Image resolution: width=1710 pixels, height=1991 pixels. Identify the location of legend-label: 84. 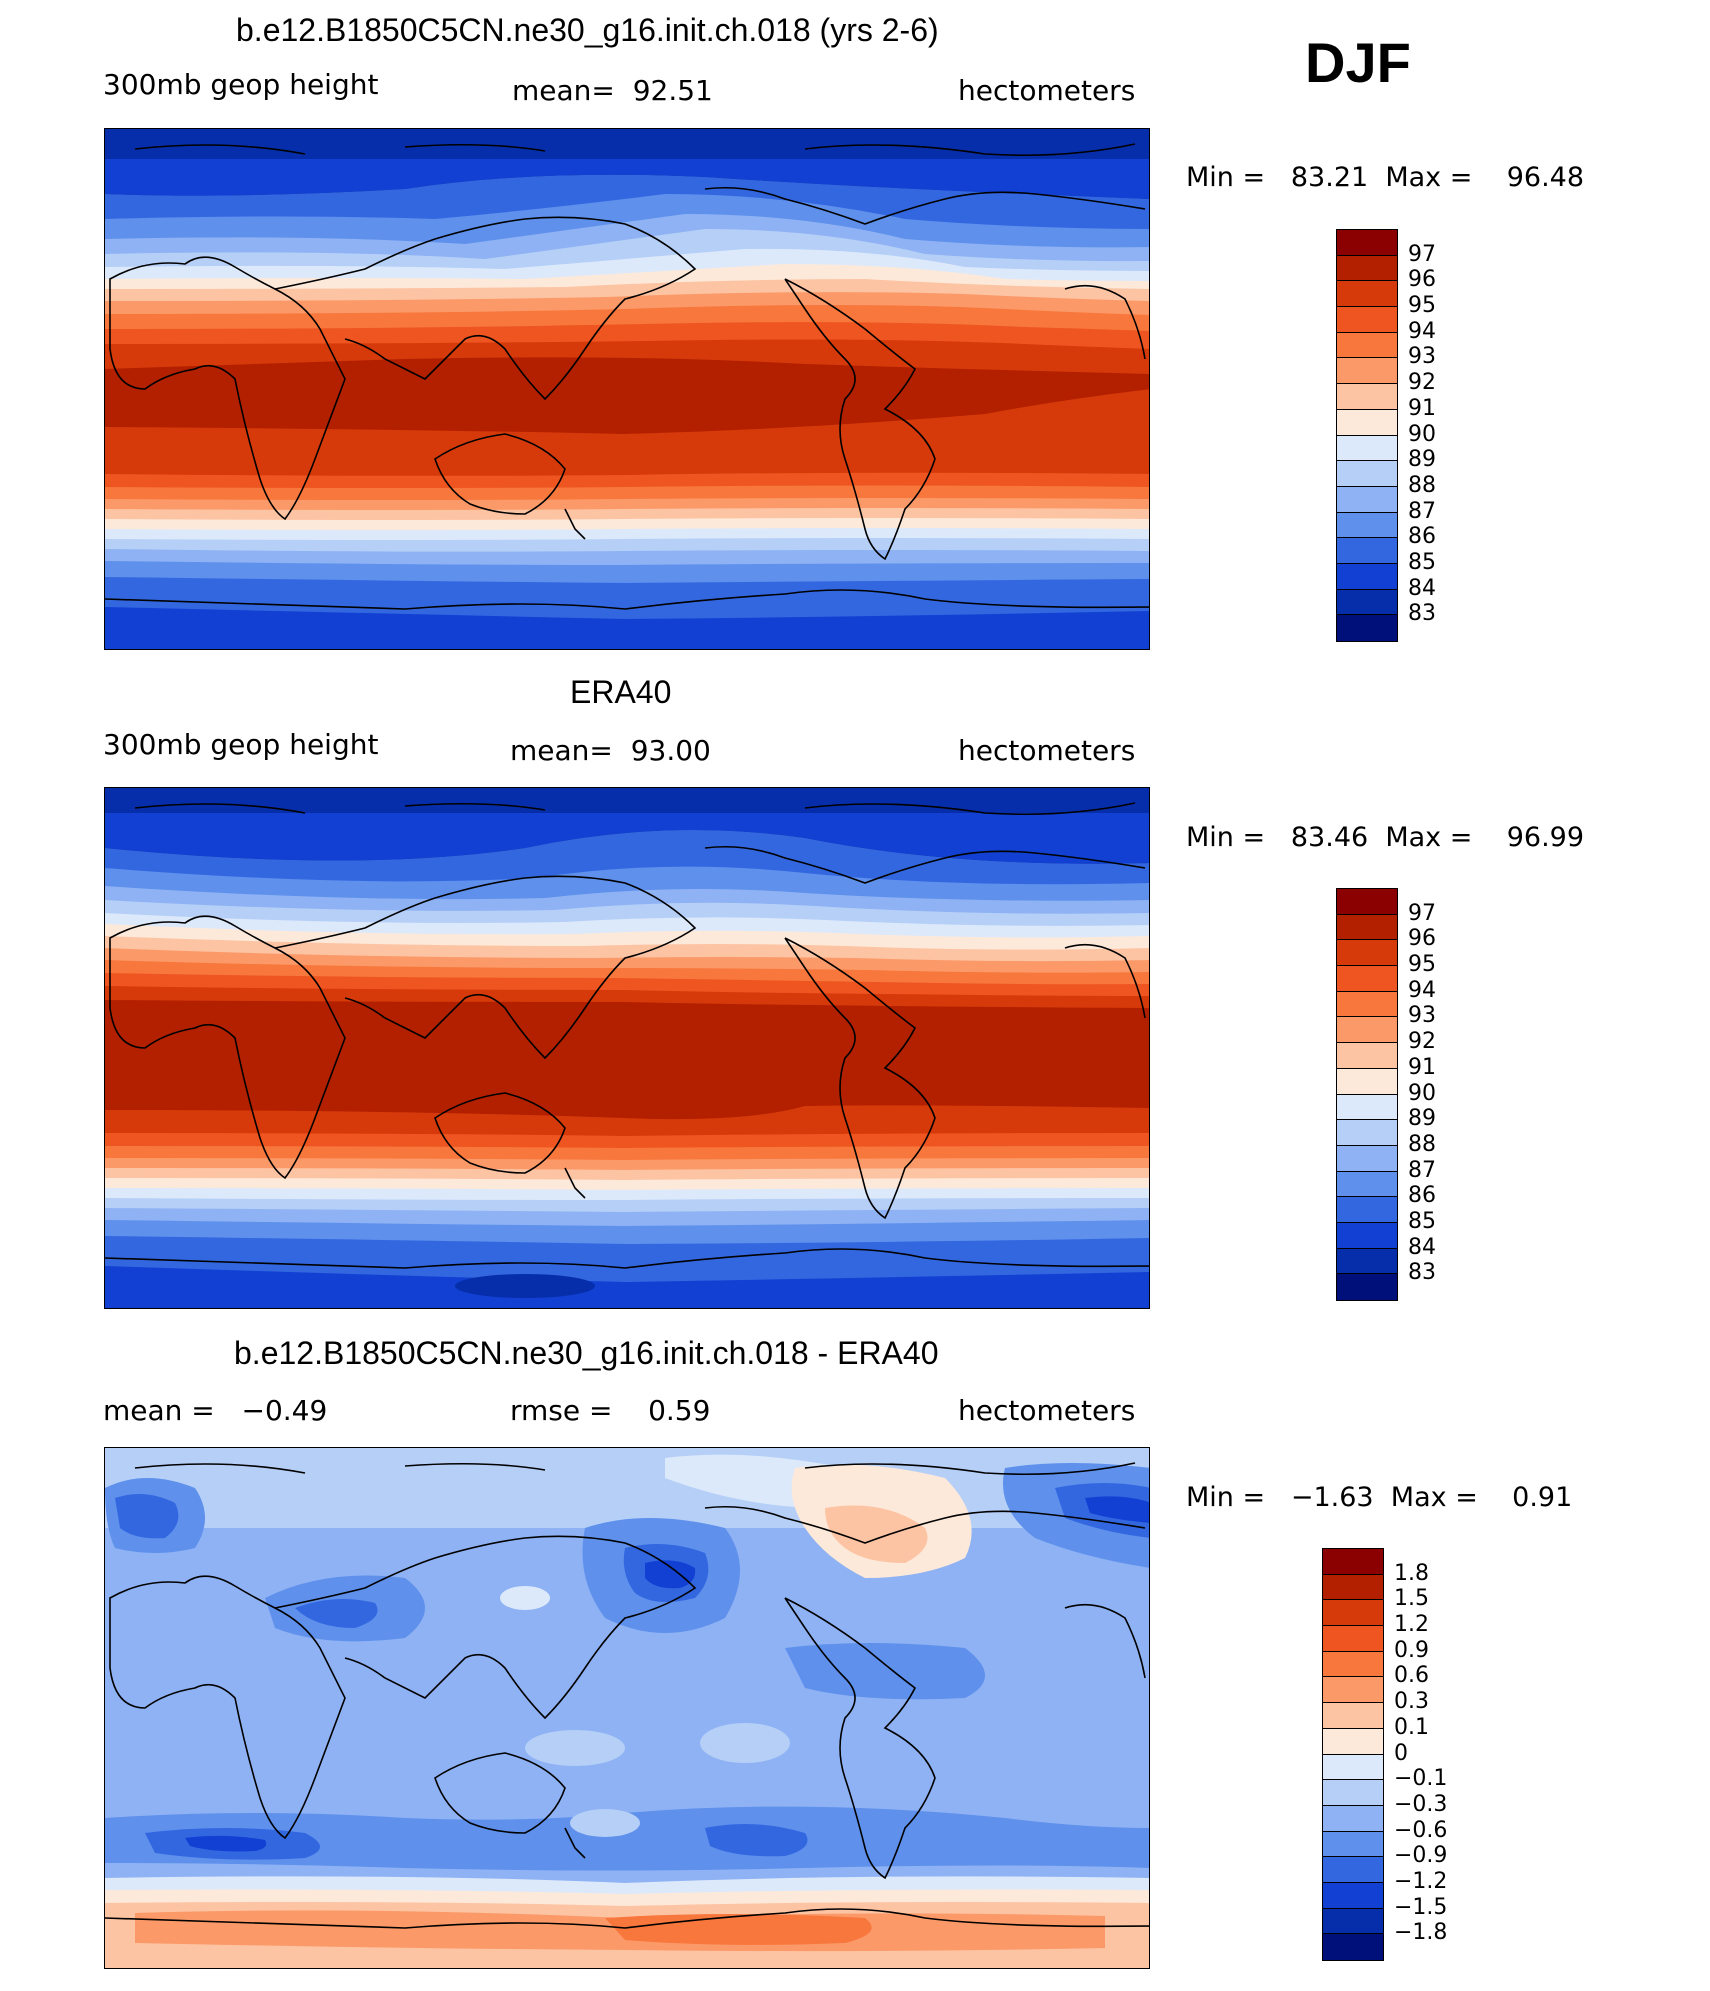
(1422, 1247).